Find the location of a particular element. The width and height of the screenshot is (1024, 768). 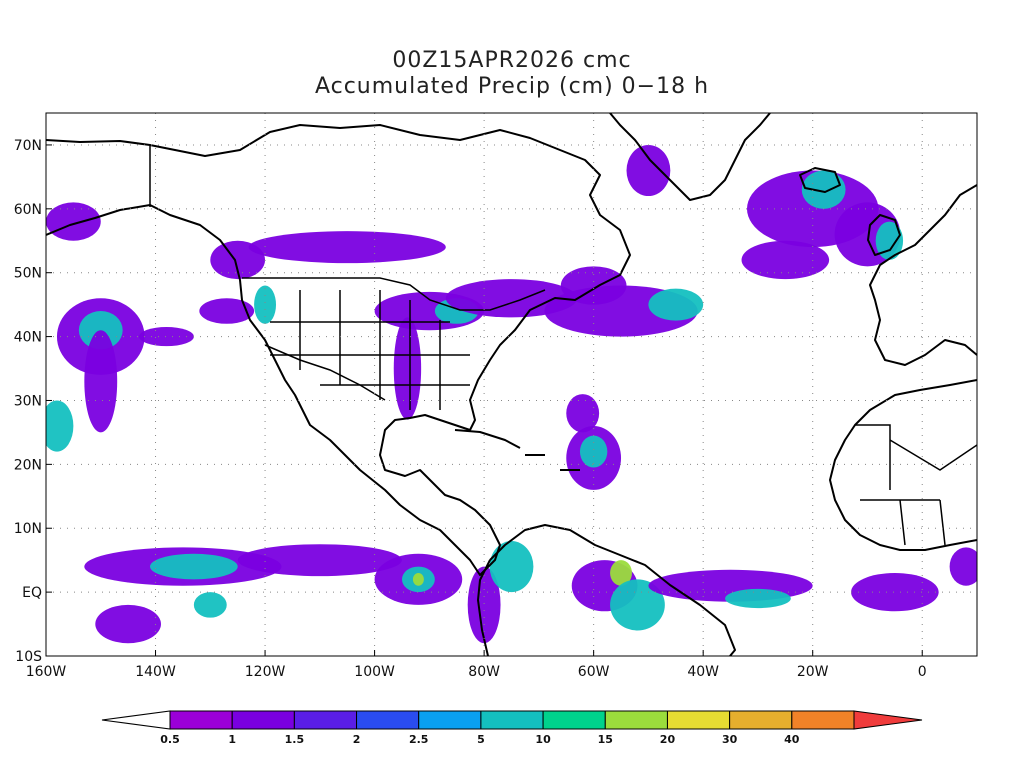

us-canada-border is located at coordinates (394, 294).